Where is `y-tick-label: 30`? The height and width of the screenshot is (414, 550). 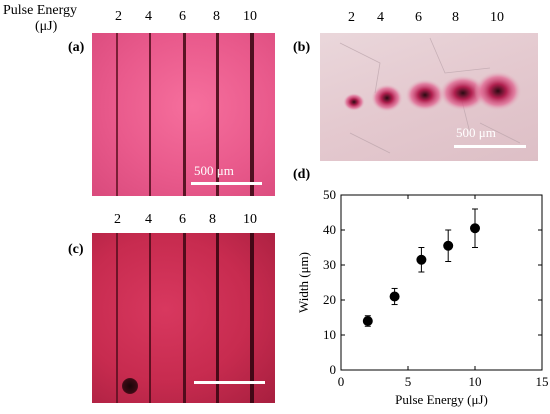 y-tick-label: 30 is located at coordinates (329, 264).